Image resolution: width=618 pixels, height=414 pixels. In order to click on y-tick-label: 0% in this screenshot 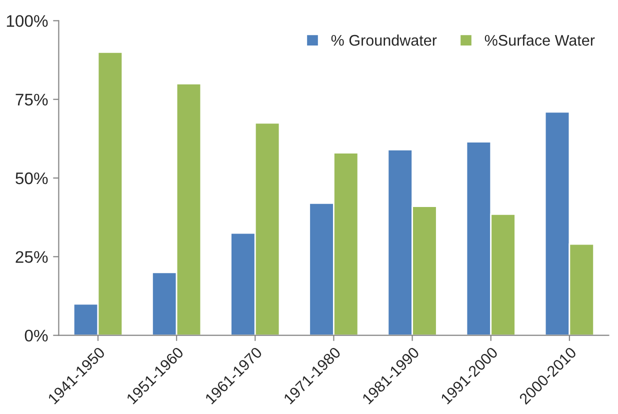, I will do `click(36, 336)`.